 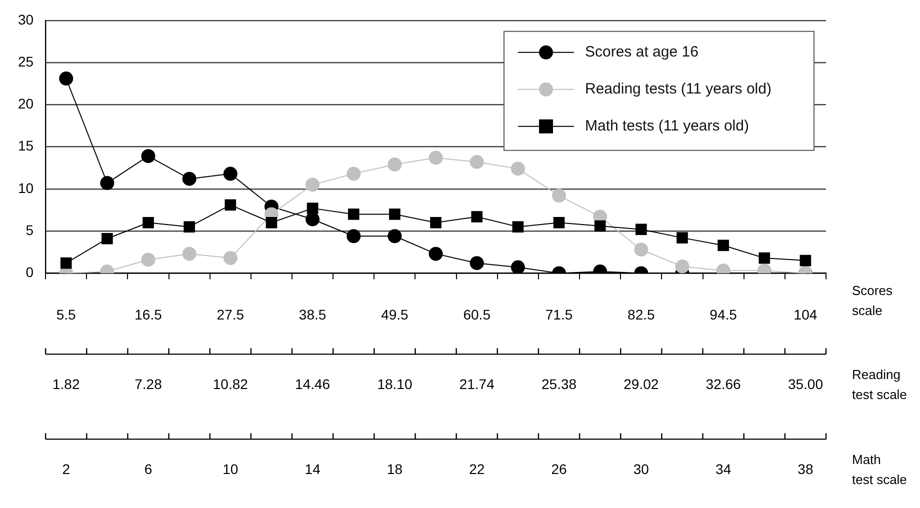 What do you see at coordinates (30, 272) in the screenshot?
I see `y-tick-label: 0` at bounding box center [30, 272].